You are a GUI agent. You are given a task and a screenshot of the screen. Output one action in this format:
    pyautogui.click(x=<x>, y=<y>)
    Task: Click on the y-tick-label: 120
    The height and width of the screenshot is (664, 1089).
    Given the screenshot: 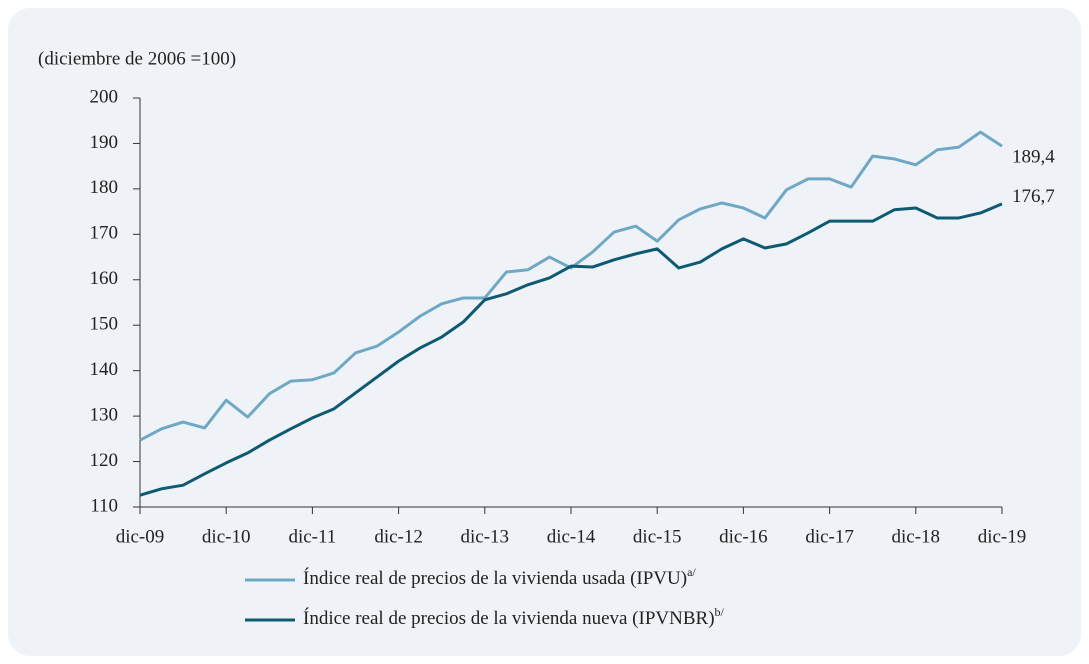 What is the action you would take?
    pyautogui.click(x=104, y=460)
    